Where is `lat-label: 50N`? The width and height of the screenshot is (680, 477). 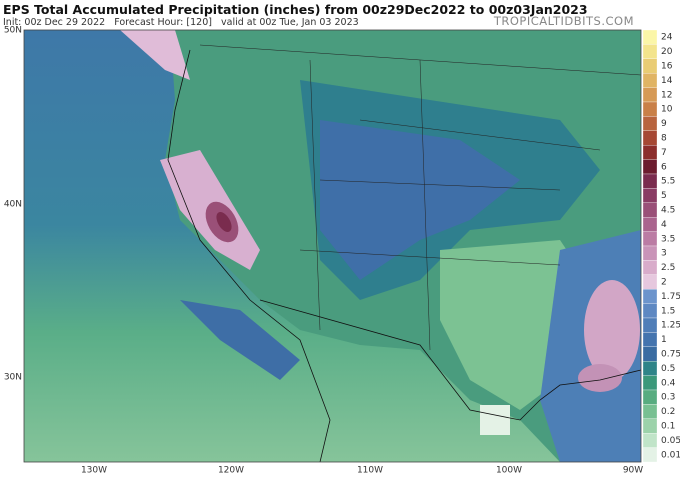 lat-label: 50N is located at coordinates (13, 31).